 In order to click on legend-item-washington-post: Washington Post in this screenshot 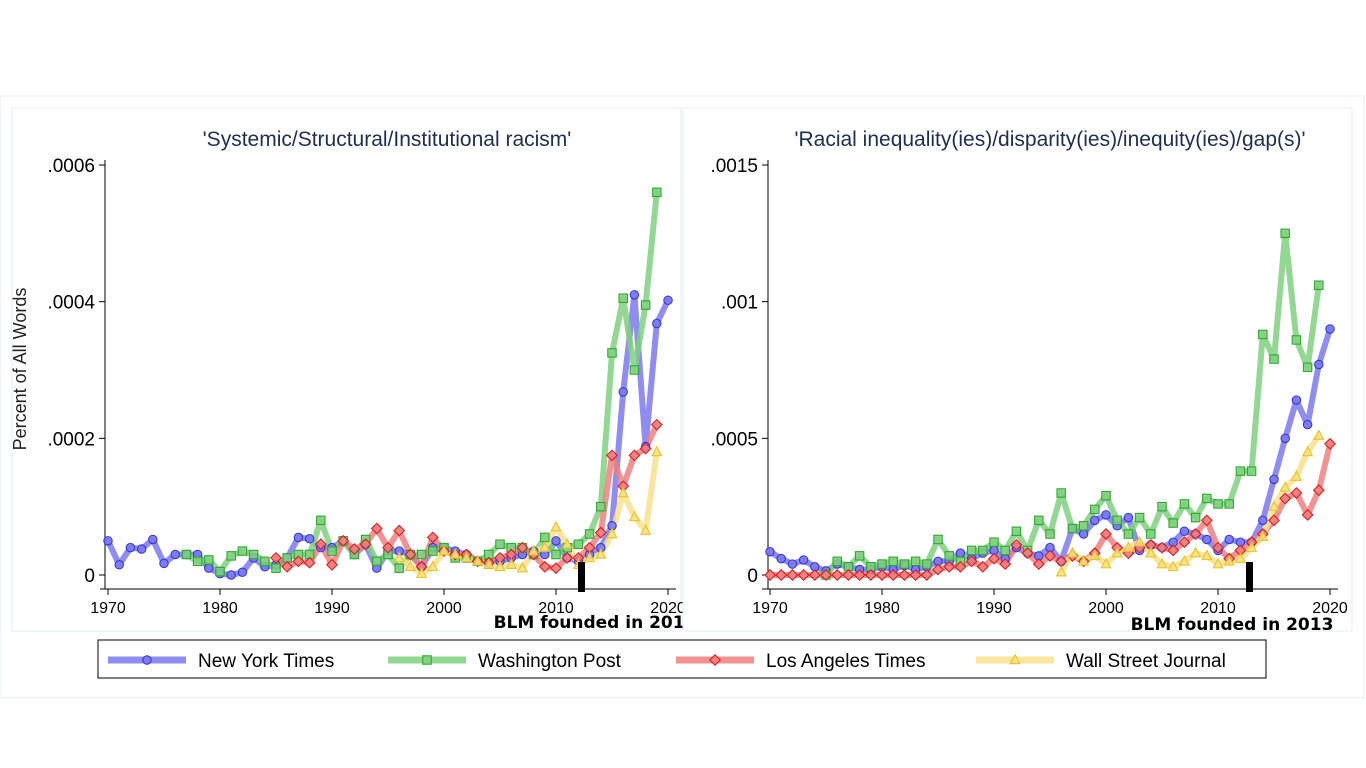, I will do `click(505, 661)`.